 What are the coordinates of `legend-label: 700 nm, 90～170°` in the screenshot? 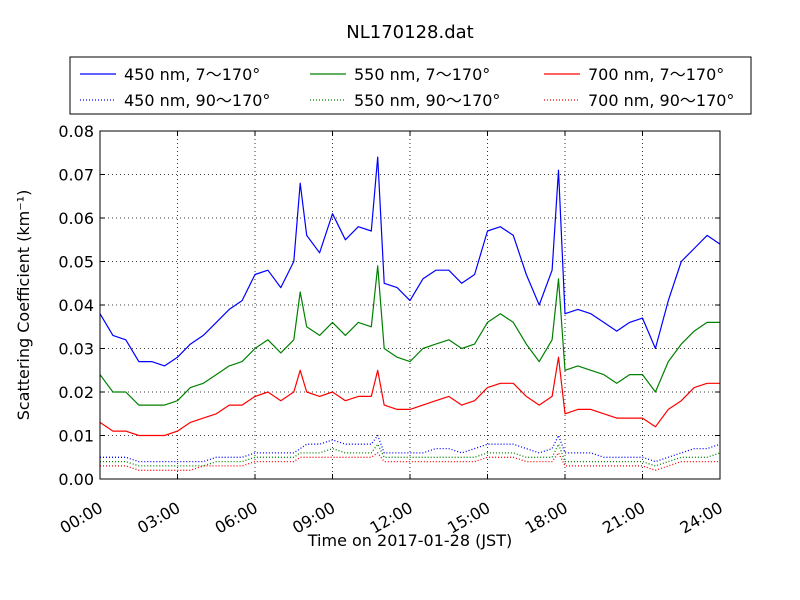 It's located at (661, 100).